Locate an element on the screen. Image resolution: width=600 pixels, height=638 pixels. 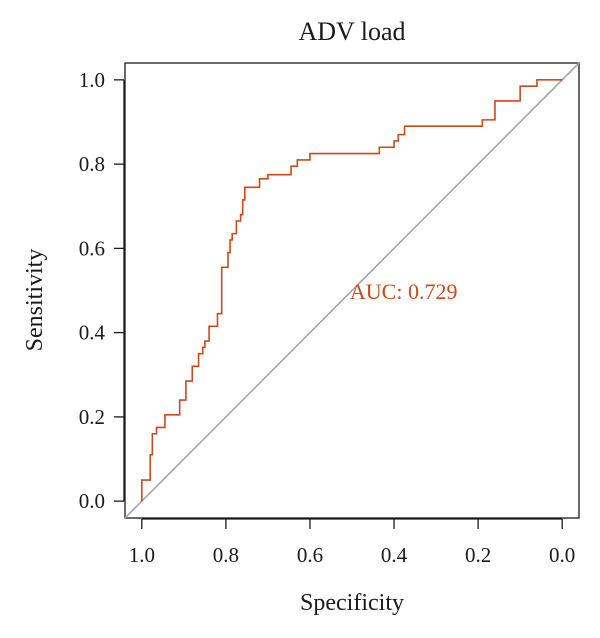
chart-title: ADV load is located at coordinates (351, 31).